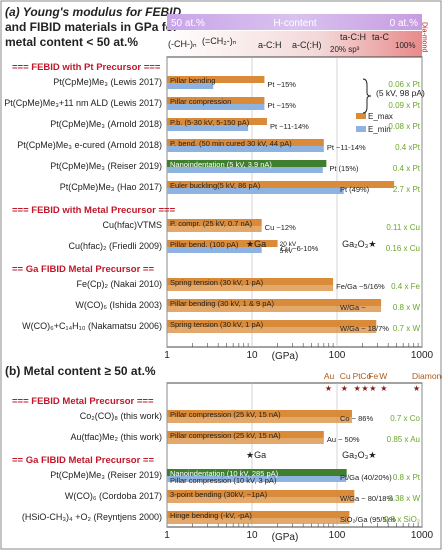 This screenshot has height=550, width=442. Describe the element at coordinates (270, 45) in the screenshot. I see `region-ach: a-C:H` at that location.